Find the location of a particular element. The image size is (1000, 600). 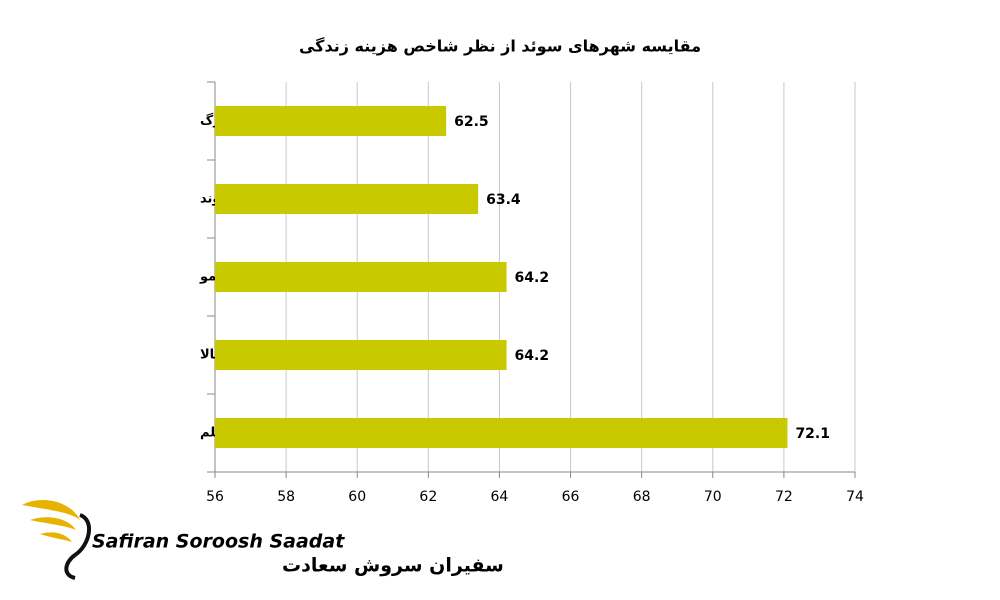

value-label: 63.4 is located at coordinates (503, 200).